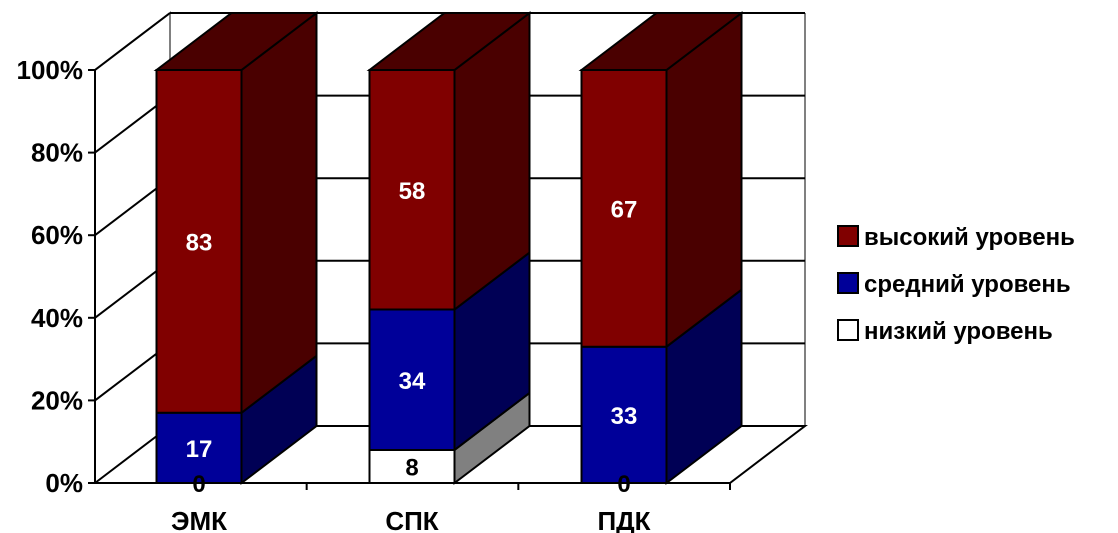  Describe the element at coordinates (969, 237) in the screenshot. I see `legend-label: высокий уровень` at that location.